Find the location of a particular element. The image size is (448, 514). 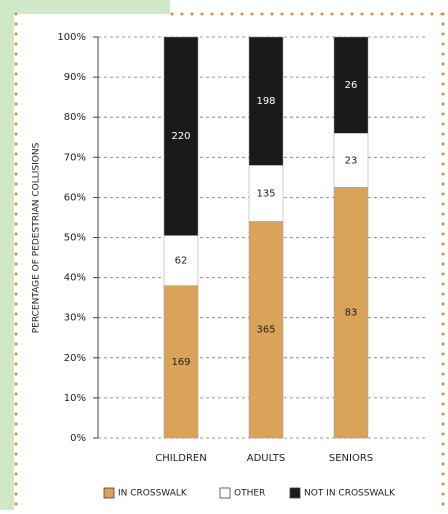

y-tick-label: 0% is located at coordinates (78, 438).